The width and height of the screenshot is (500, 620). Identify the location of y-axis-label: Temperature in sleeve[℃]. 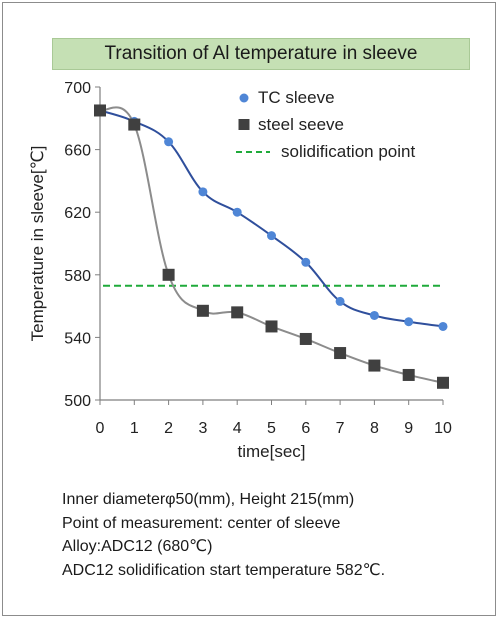
(37, 244).